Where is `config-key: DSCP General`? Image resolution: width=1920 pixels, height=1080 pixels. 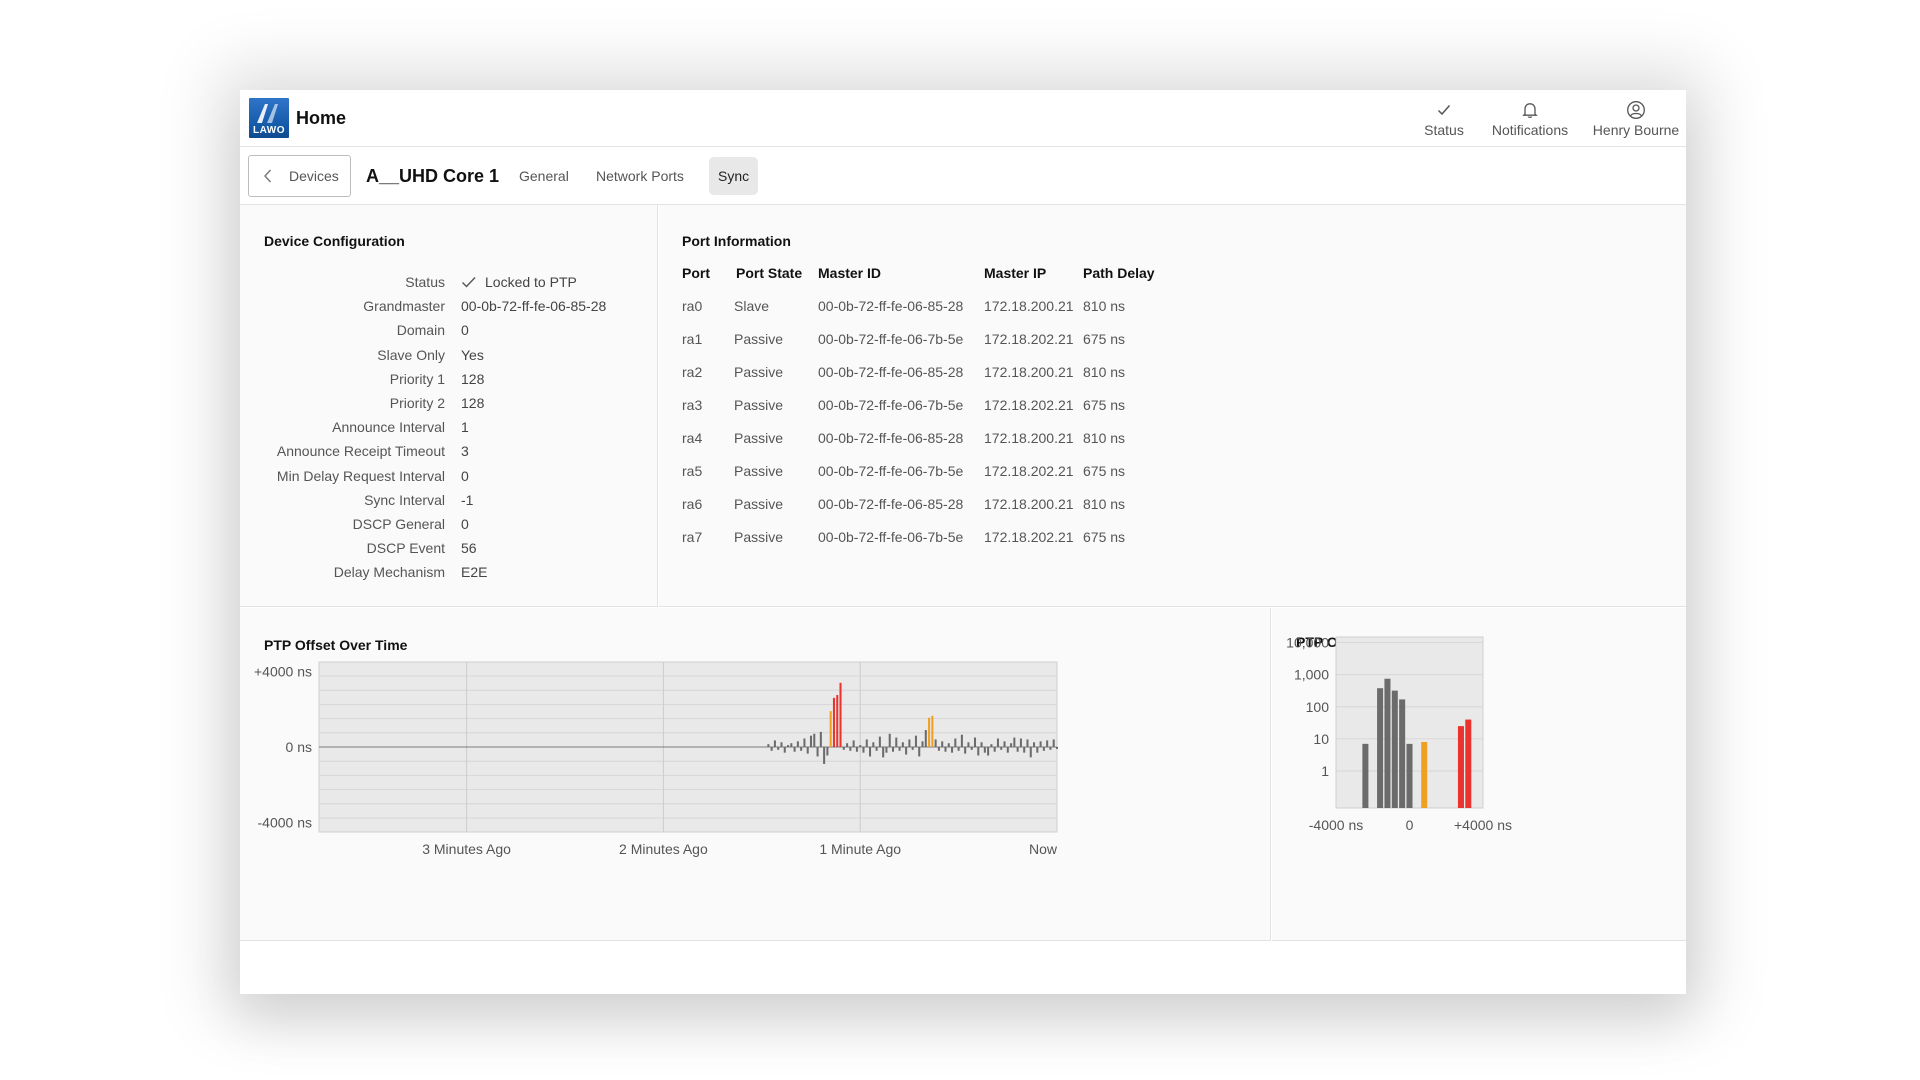
config-key: DSCP General is located at coordinates (398, 524).